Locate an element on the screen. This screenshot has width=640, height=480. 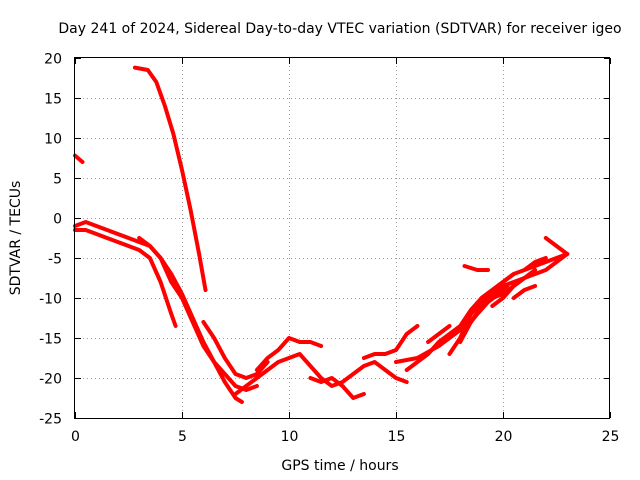
y-tick-label: 15 is located at coordinates (53, 100).